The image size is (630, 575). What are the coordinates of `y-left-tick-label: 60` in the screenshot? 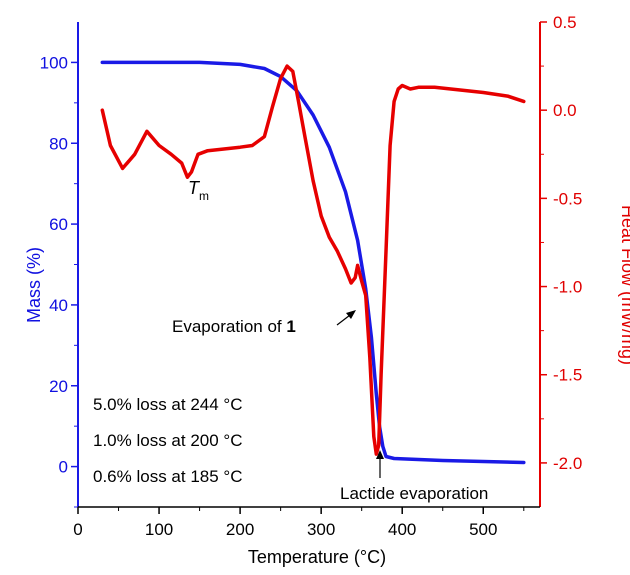 It's located at (58, 224).